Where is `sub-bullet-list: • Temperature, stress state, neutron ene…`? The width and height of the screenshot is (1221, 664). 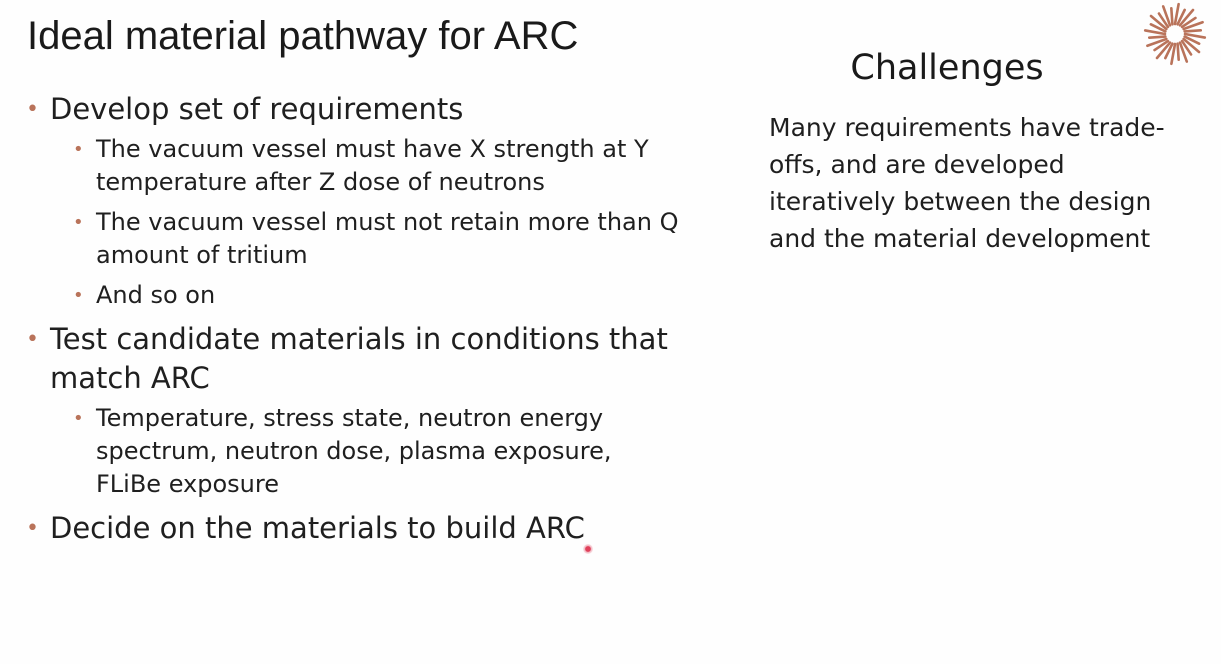
sub-bullet-list: • Temperature, stress state, neutron ene… is located at coordinates (367, 451).